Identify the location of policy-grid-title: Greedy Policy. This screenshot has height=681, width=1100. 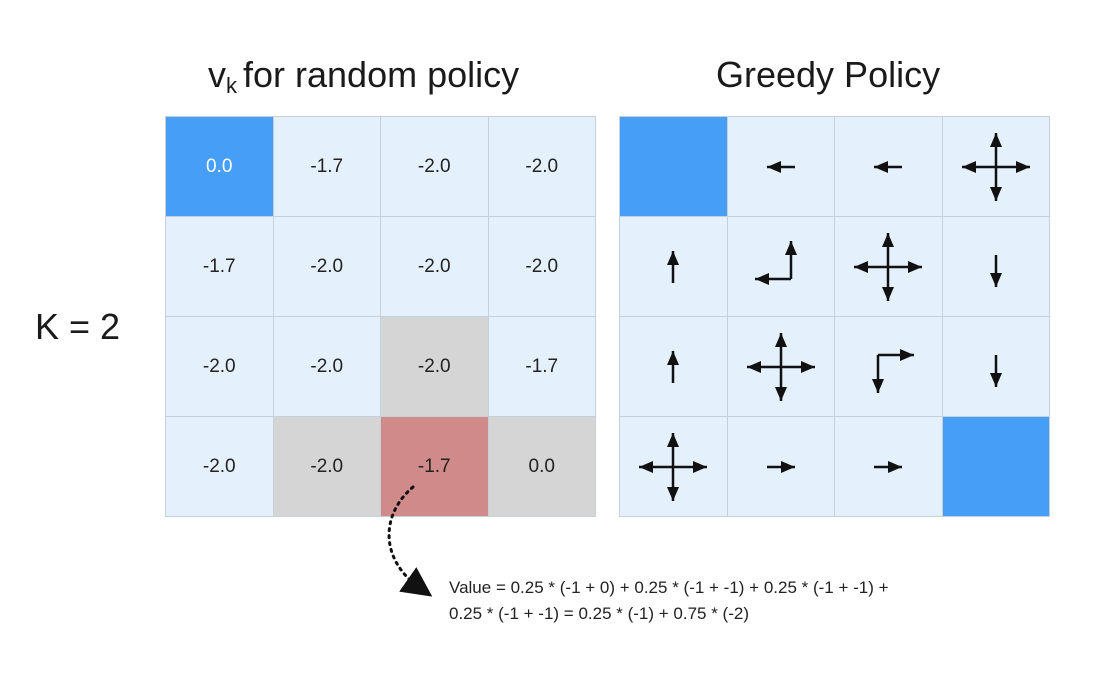
(828, 74).